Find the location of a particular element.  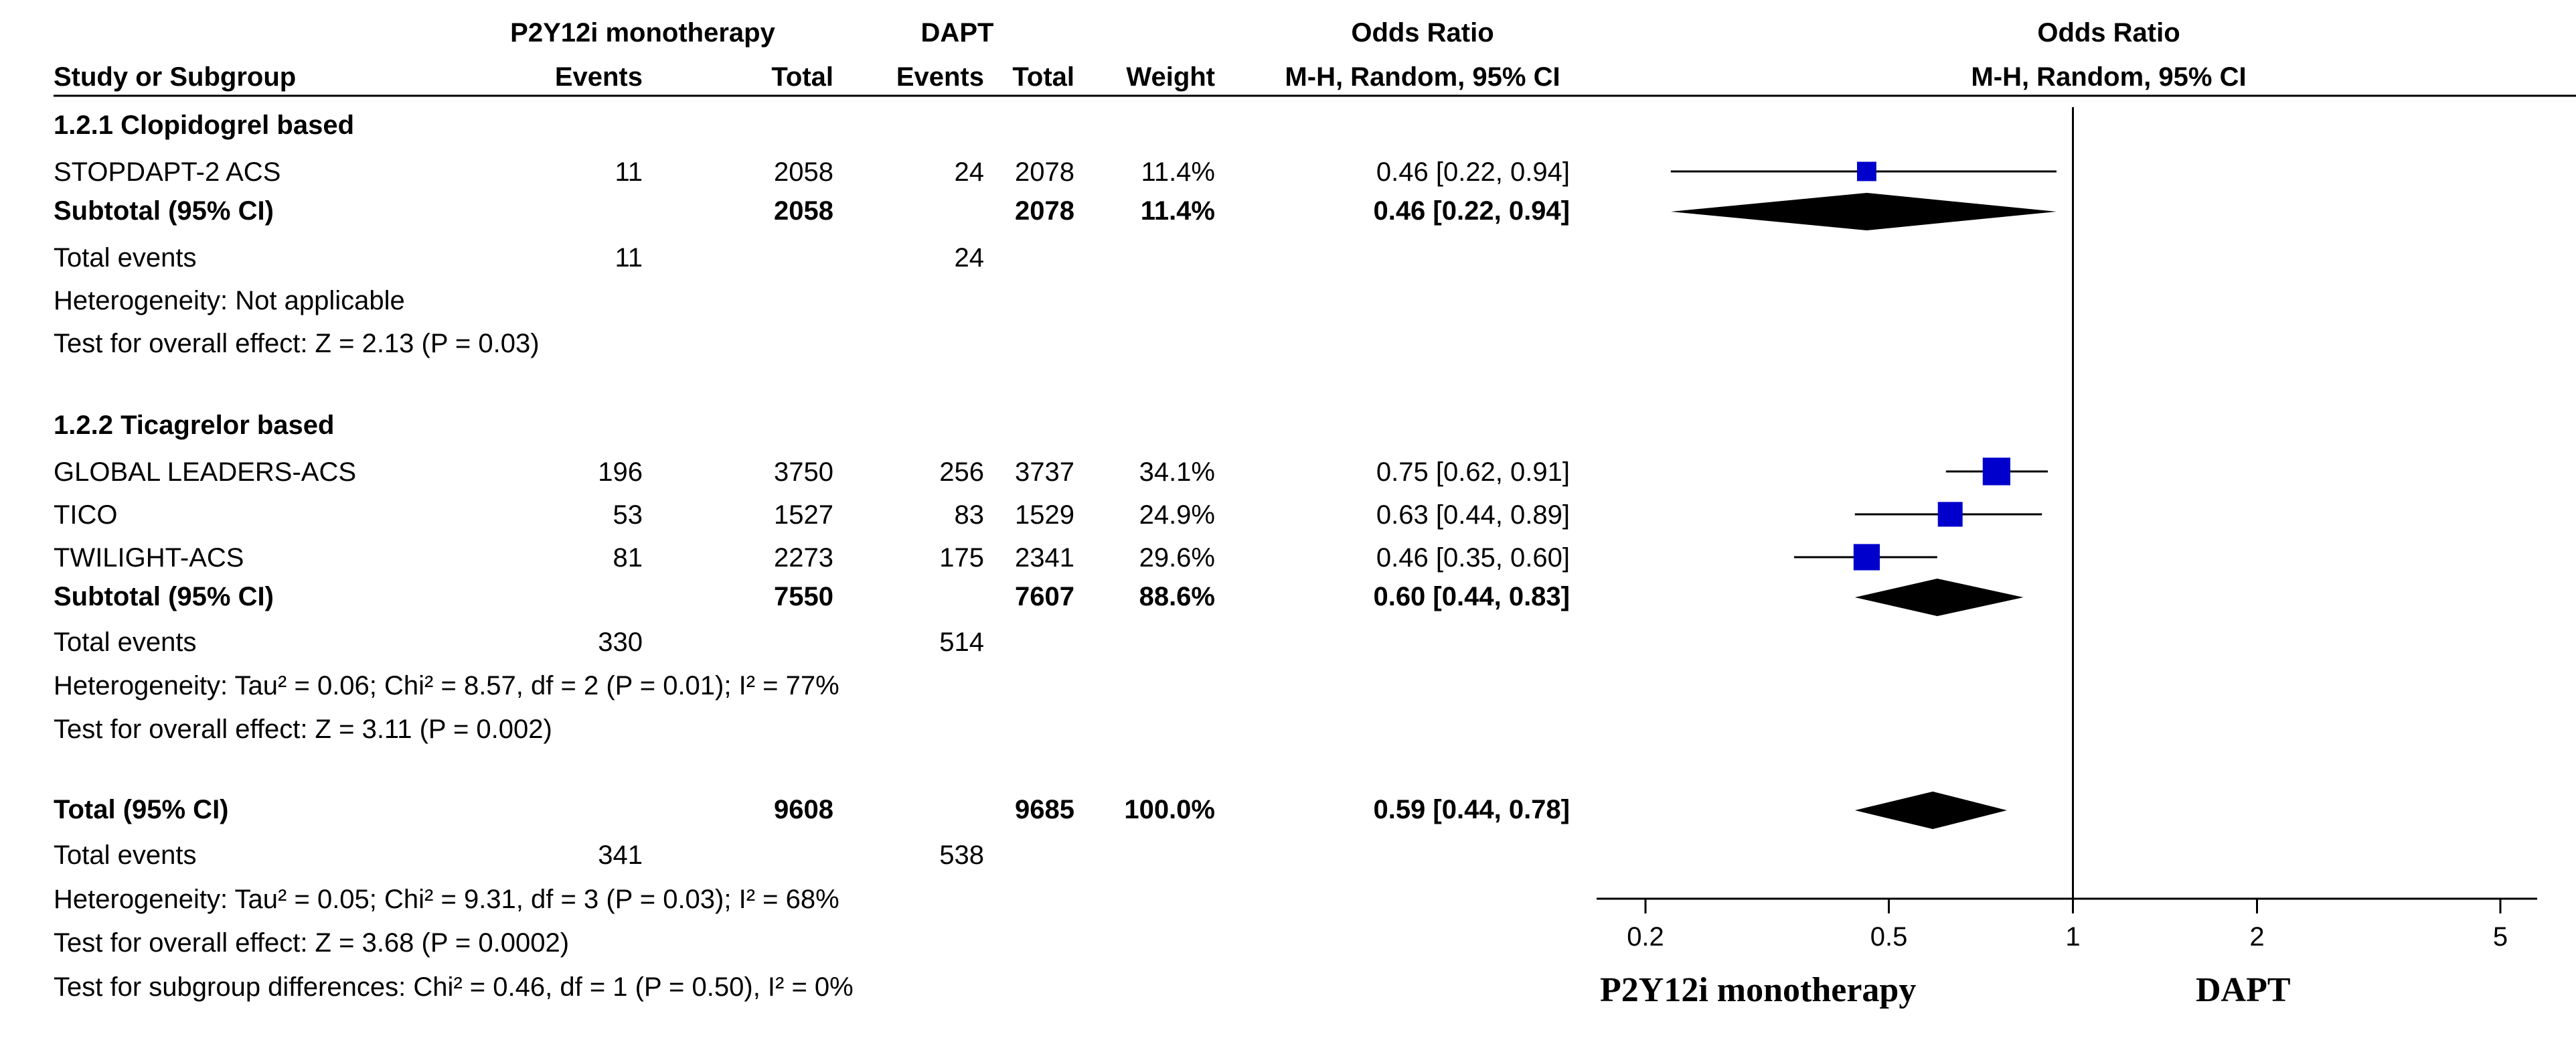

study-ci: 0.75 [0.62, 0.91] is located at coordinates (1473, 472).